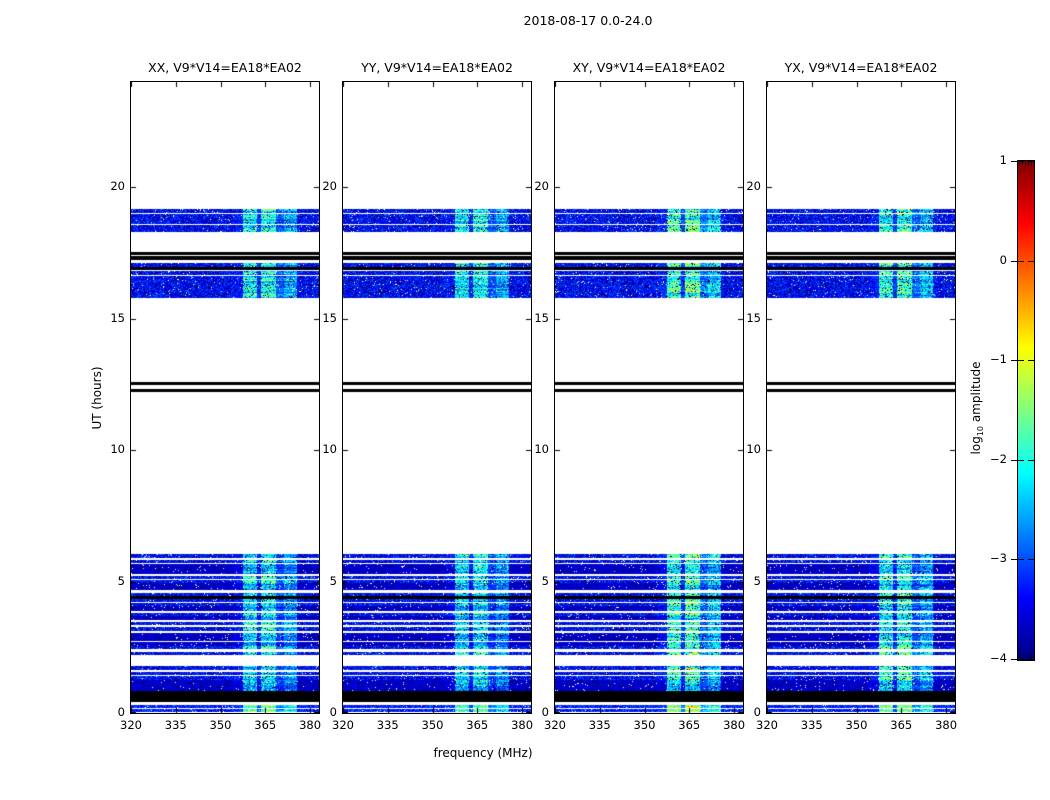 The image size is (1050, 800). I want to click on panel-XY, so click(649, 397).